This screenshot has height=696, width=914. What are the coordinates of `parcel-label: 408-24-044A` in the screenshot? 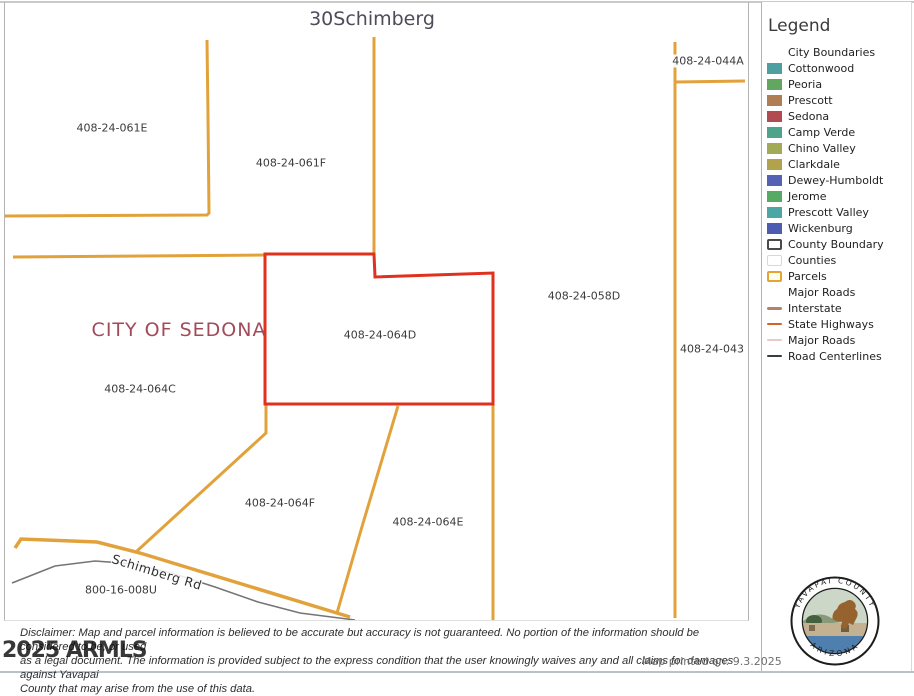 It's located at (708, 61).